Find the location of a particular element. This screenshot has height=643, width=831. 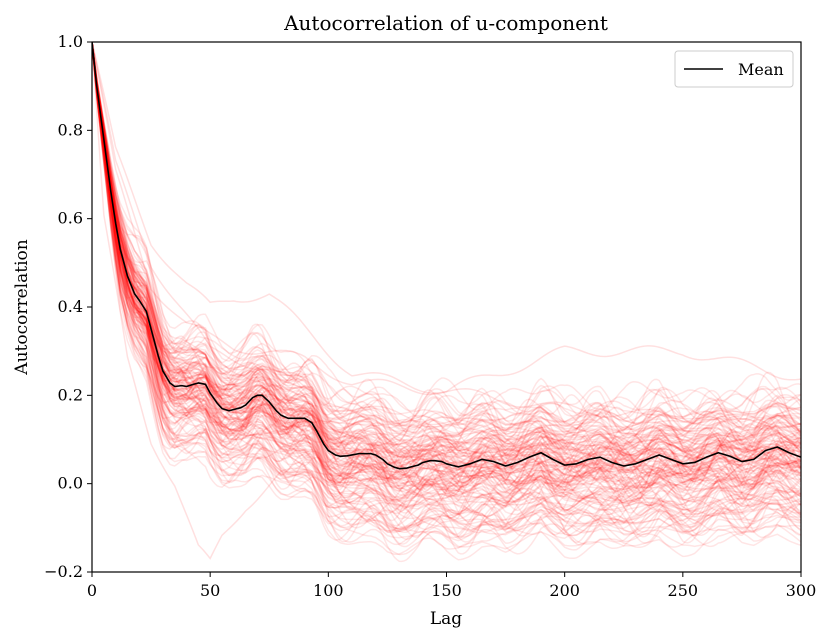

legend-mean-label: Mean is located at coordinates (761, 69).